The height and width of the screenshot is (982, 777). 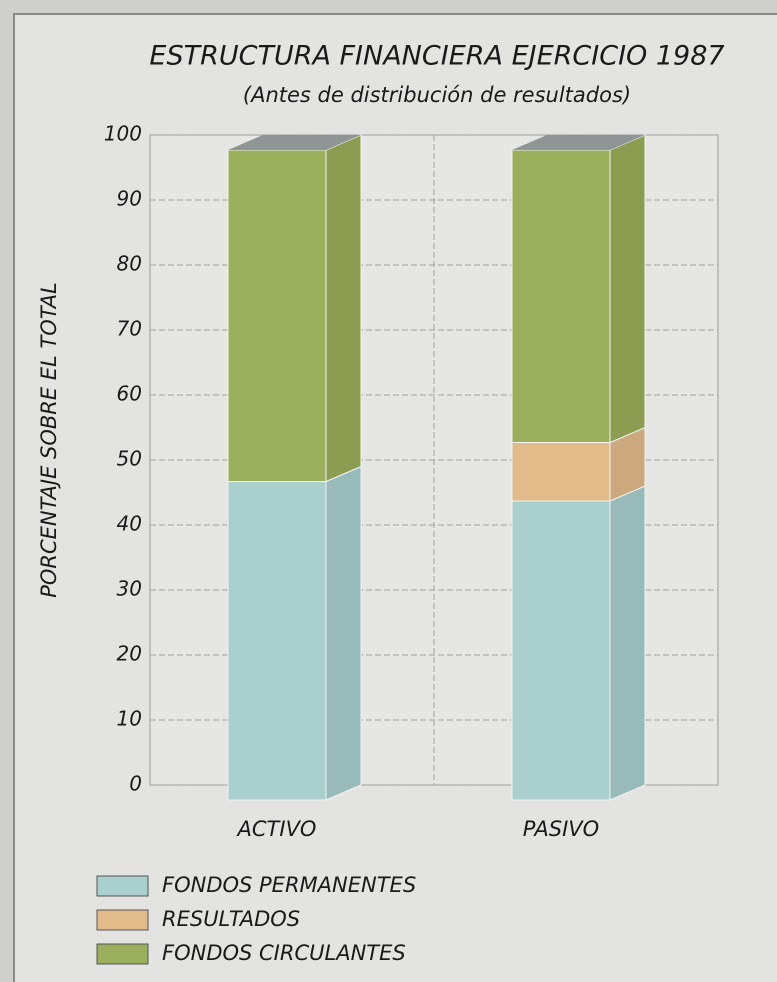 What do you see at coordinates (129, 394) in the screenshot?
I see `y-tick-label: 60` at bounding box center [129, 394].